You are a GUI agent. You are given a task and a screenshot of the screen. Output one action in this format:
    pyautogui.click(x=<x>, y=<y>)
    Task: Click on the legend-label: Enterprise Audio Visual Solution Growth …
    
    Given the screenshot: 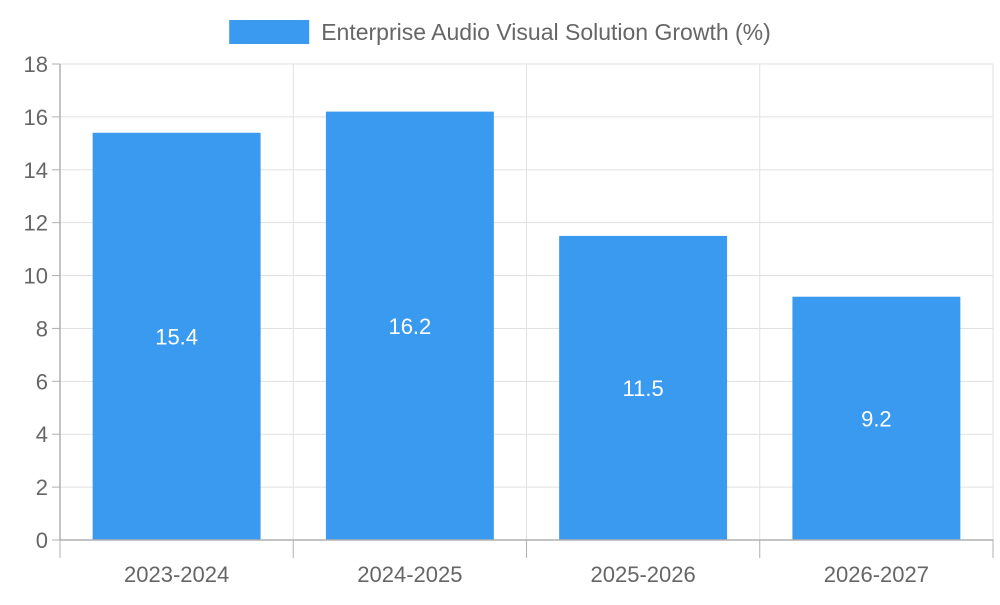 What is the action you would take?
    pyautogui.click(x=546, y=32)
    